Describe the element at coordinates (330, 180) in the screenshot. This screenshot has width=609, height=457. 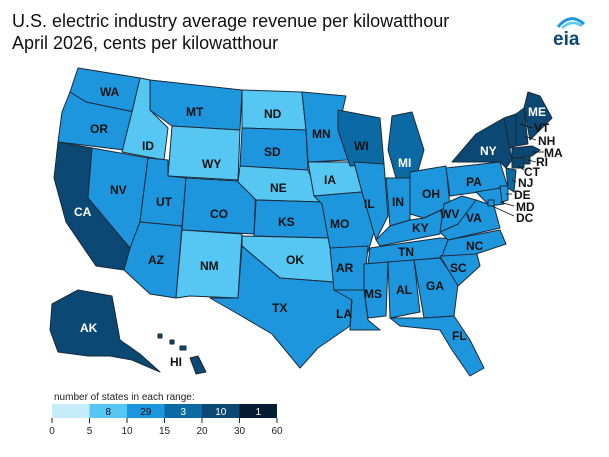
I see `label-ia: IA` at that location.